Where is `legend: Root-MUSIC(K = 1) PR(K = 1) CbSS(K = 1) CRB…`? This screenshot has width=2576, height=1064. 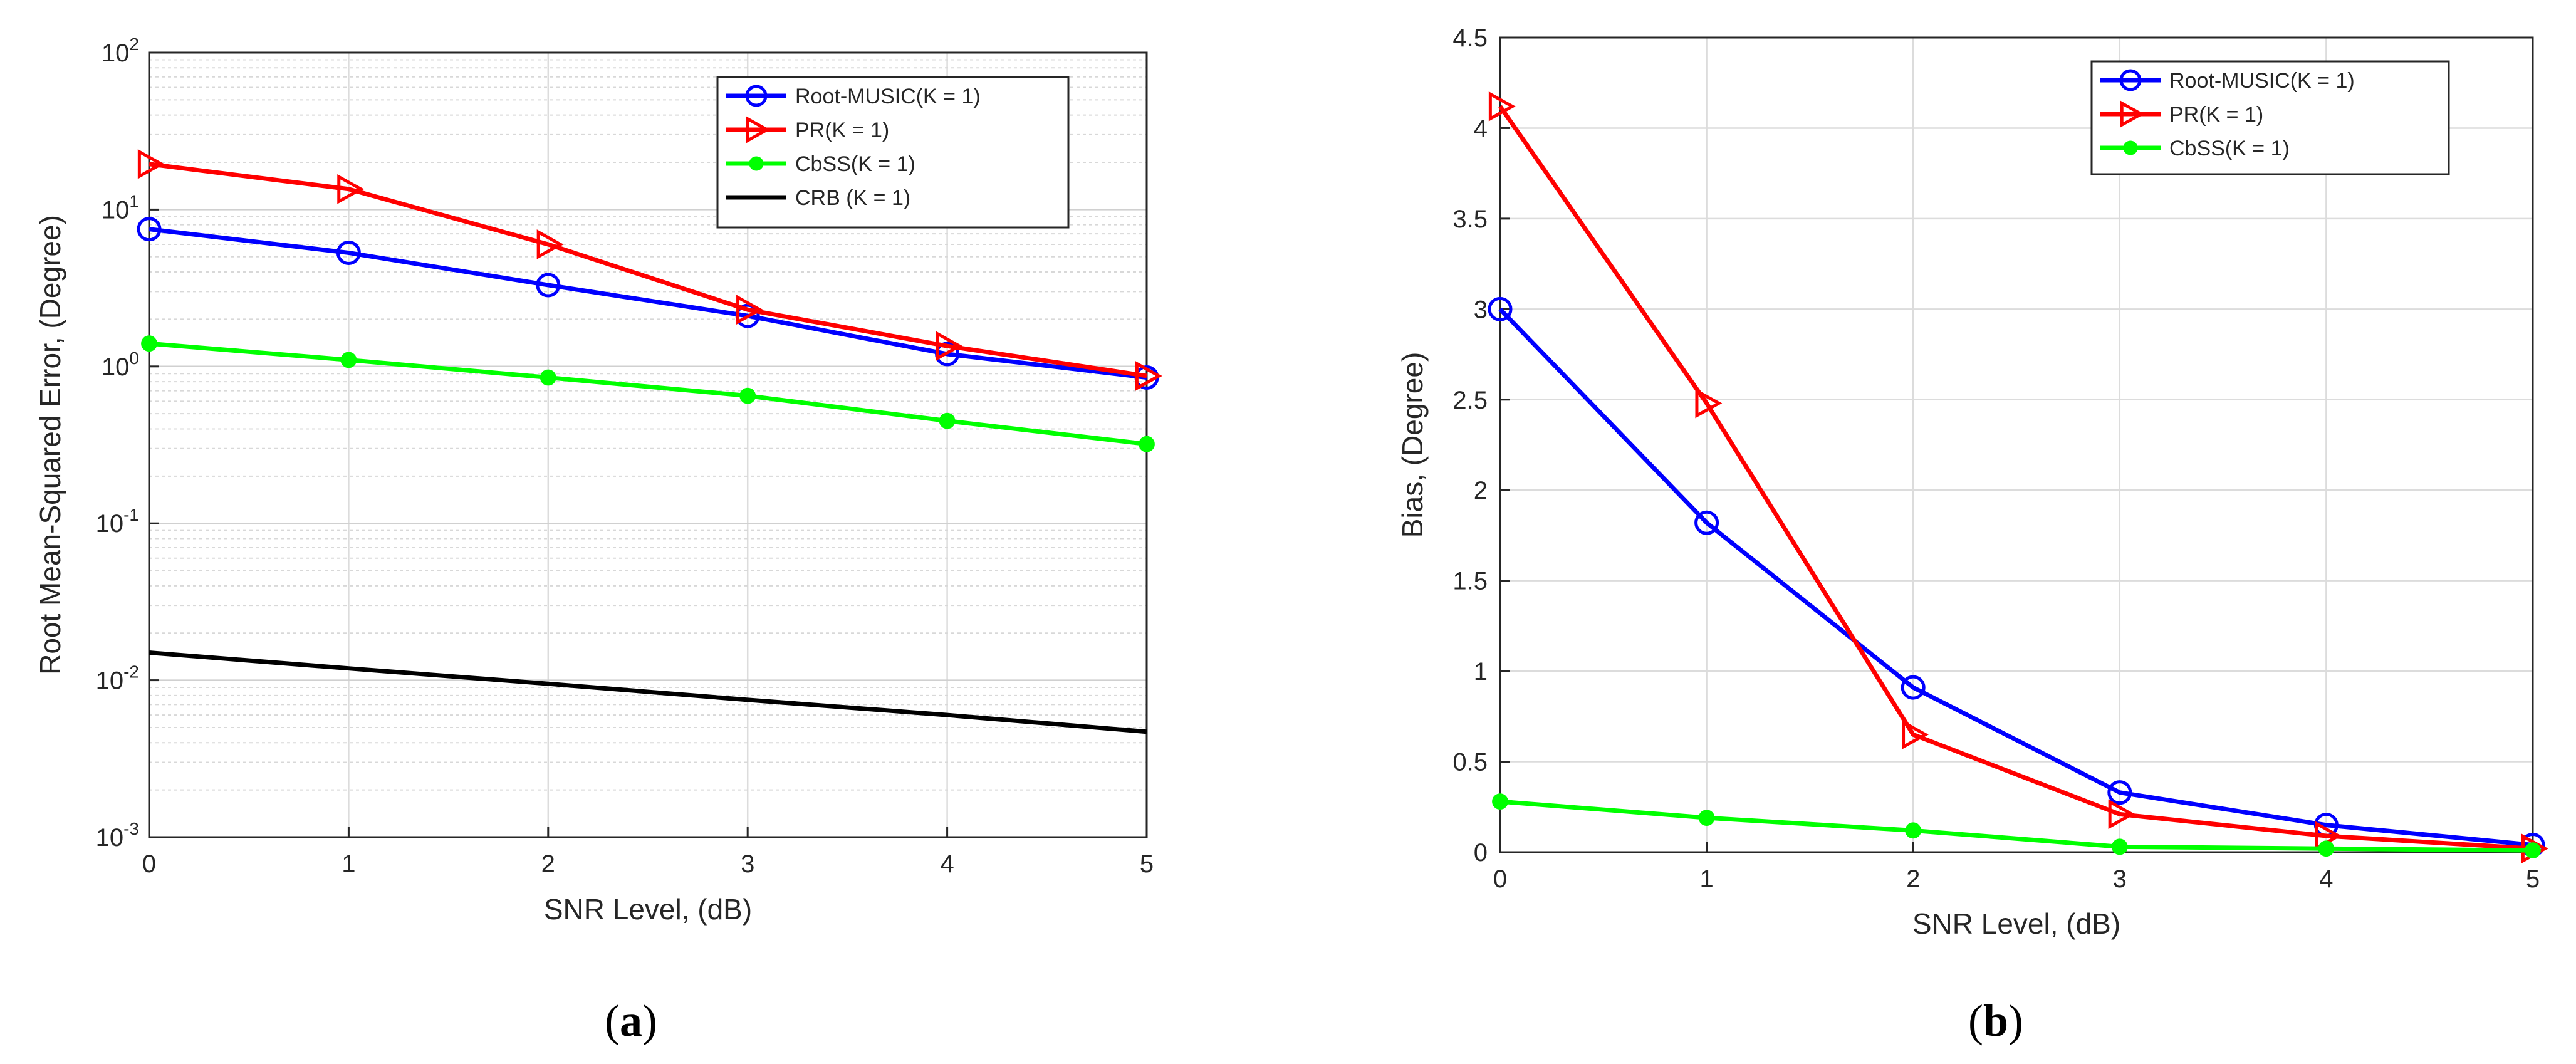
legend: Root-MUSIC(K = 1) PR(K = 1) CbSS(K = 1) CRB… is located at coordinates (893, 153).